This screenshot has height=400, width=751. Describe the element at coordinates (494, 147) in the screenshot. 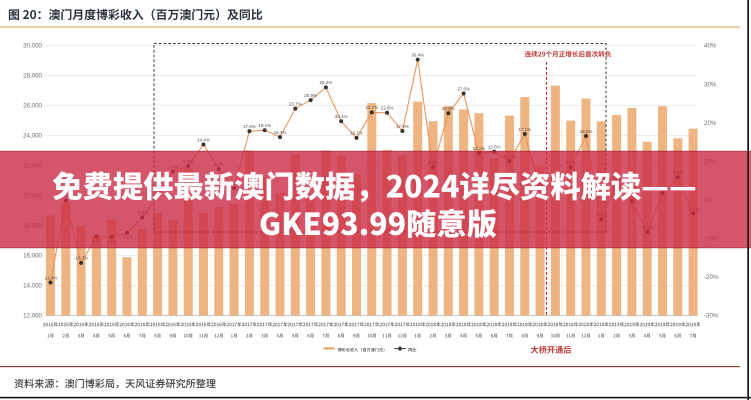

I see `svg-text: 12.5%` at that location.